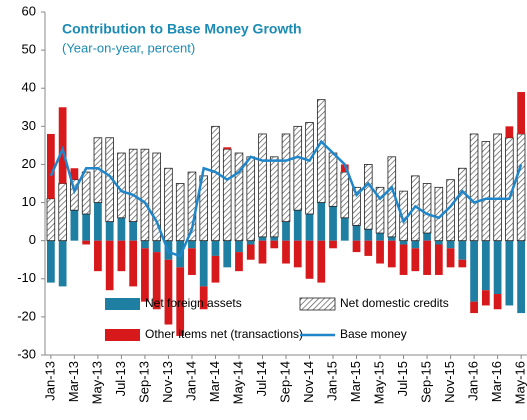  Describe the element at coordinates (29, 201) in the screenshot. I see `y-tick-label: 10` at that location.